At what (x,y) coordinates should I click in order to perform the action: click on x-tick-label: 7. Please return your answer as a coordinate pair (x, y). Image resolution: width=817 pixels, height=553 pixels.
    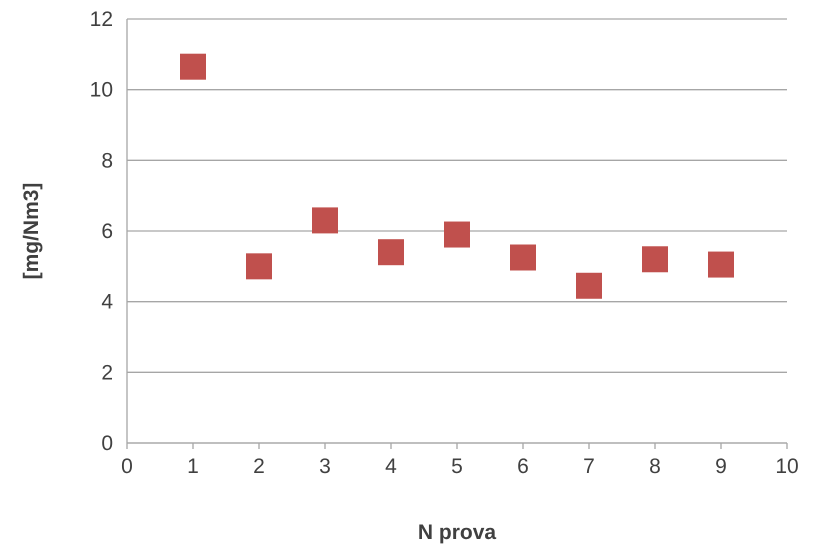
    Looking at the image, I should click on (589, 466).